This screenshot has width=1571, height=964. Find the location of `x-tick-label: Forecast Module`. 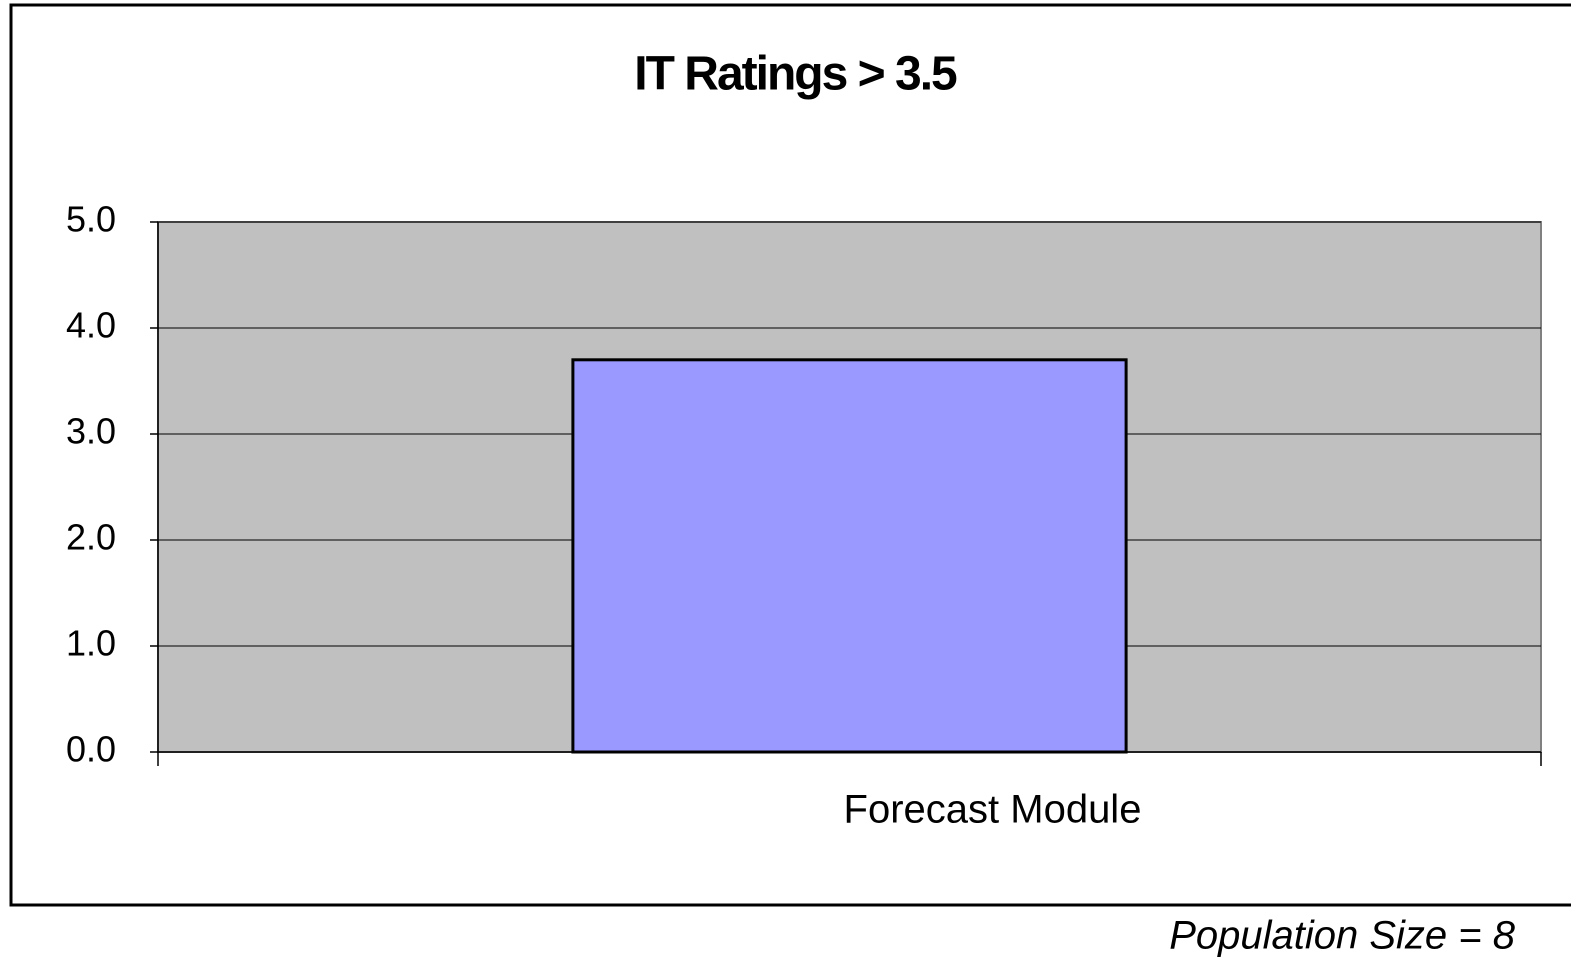

x-tick-label: Forecast Module is located at coordinates (993, 810).